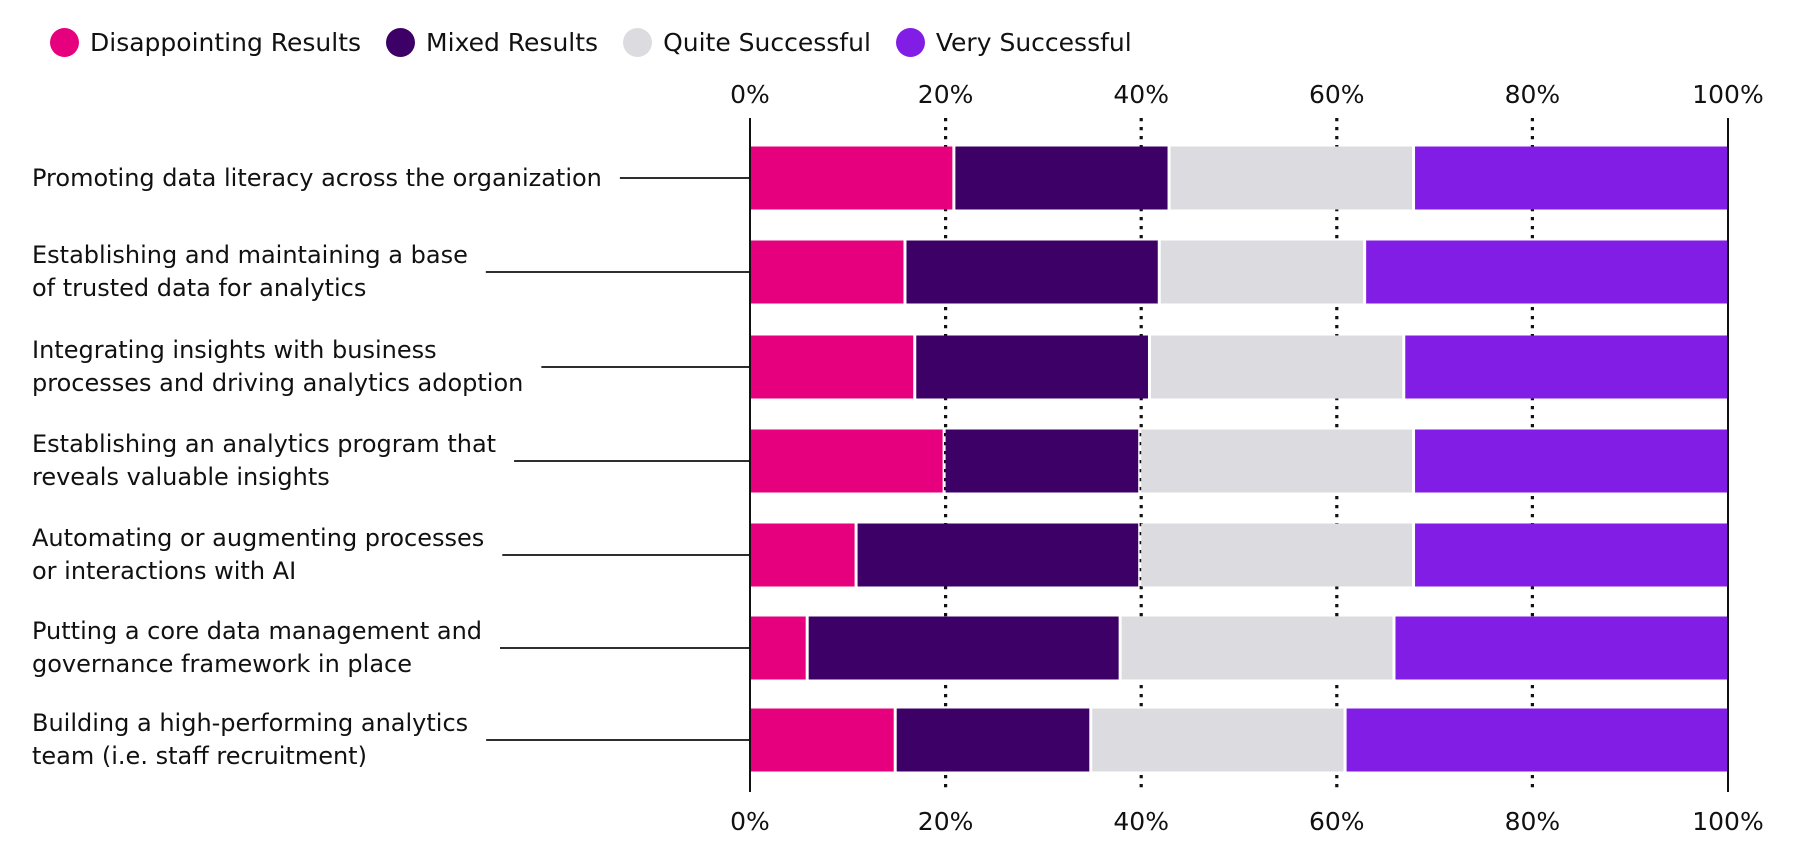 This screenshot has width=1800, height=868. I want to click on tick-label-bottom: 0%, so click(750, 821).